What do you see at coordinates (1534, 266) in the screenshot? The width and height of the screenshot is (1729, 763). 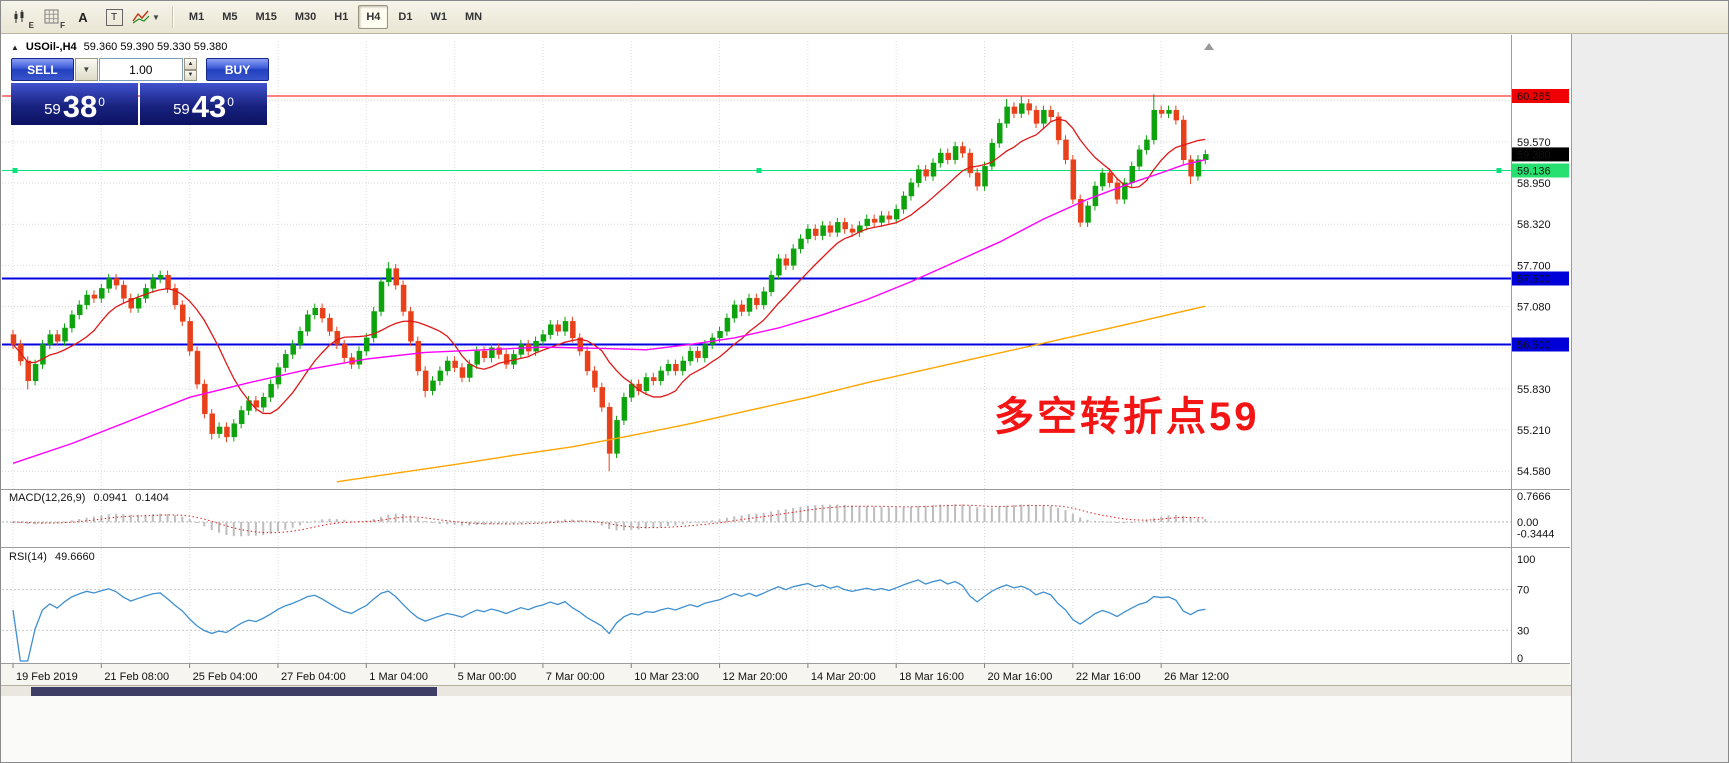 I see `svg-text: 57.700` at bounding box center [1534, 266].